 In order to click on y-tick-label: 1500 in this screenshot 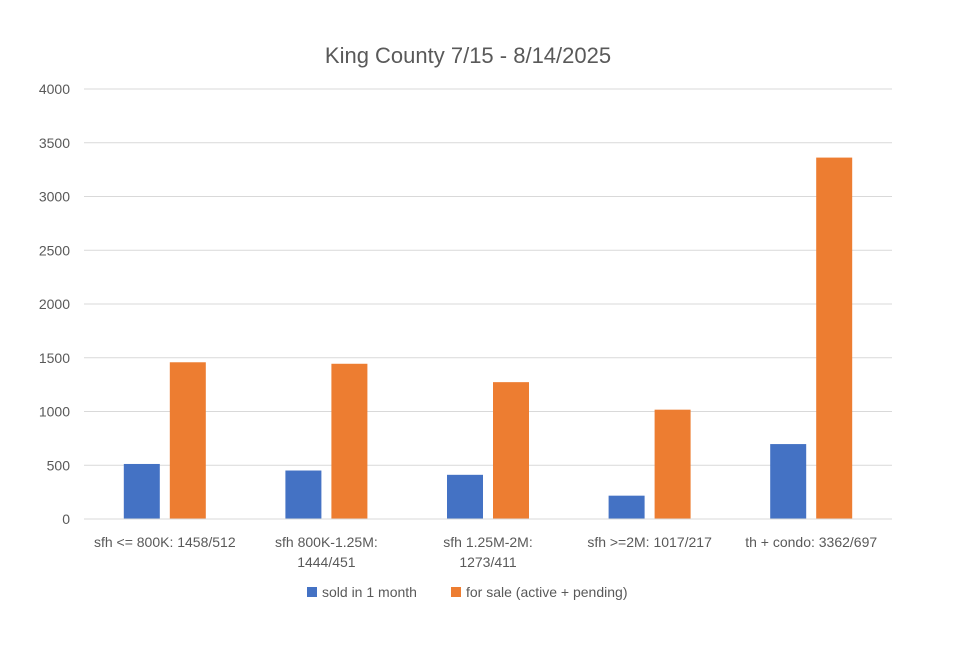, I will do `click(54, 358)`.